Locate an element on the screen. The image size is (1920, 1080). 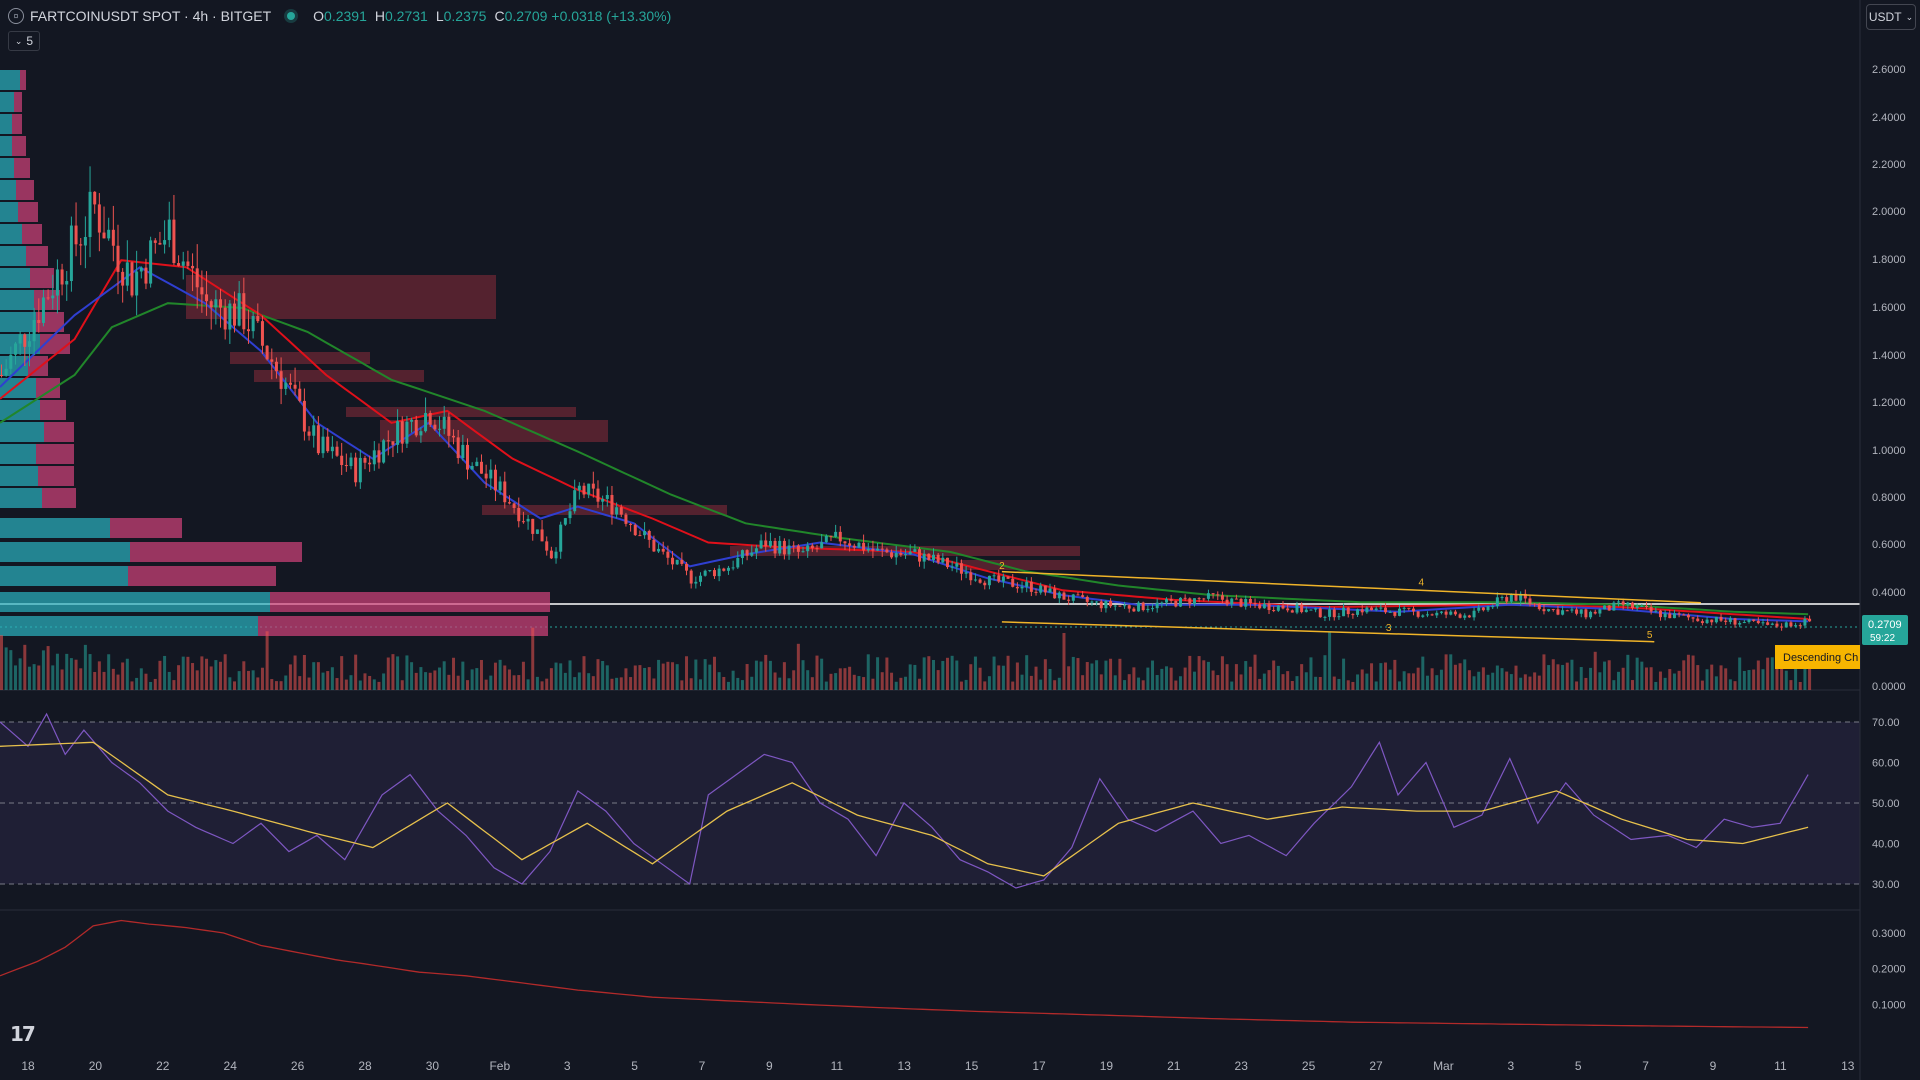
price-marker is located at coordinates (1885, 630).